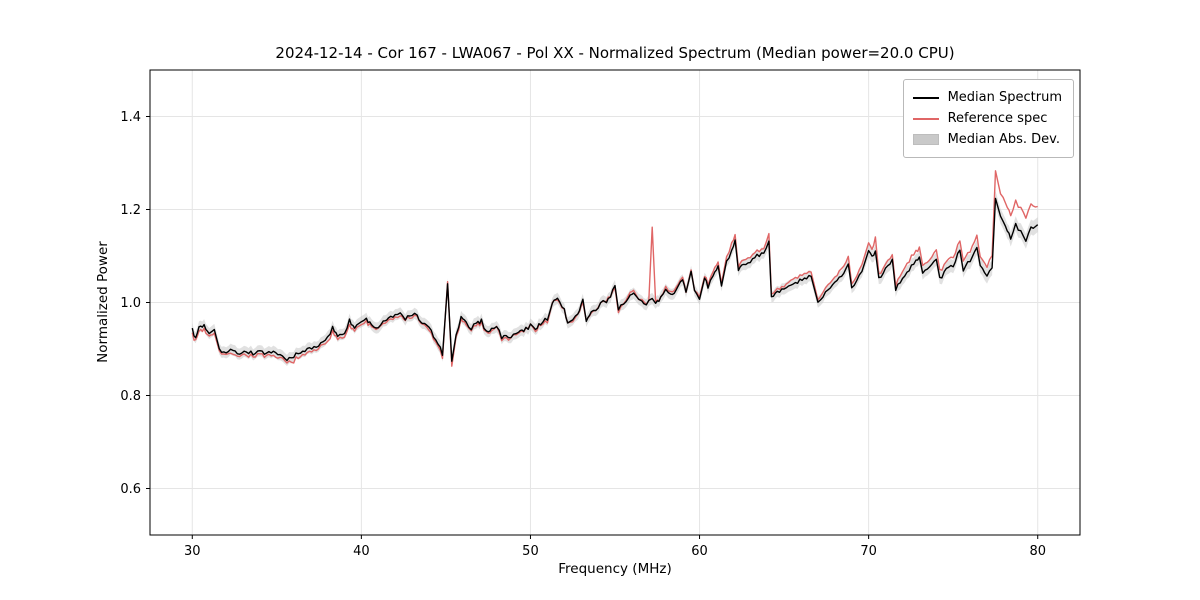  I want to click on legend-label-median: Median Spectrum, so click(1004, 97).